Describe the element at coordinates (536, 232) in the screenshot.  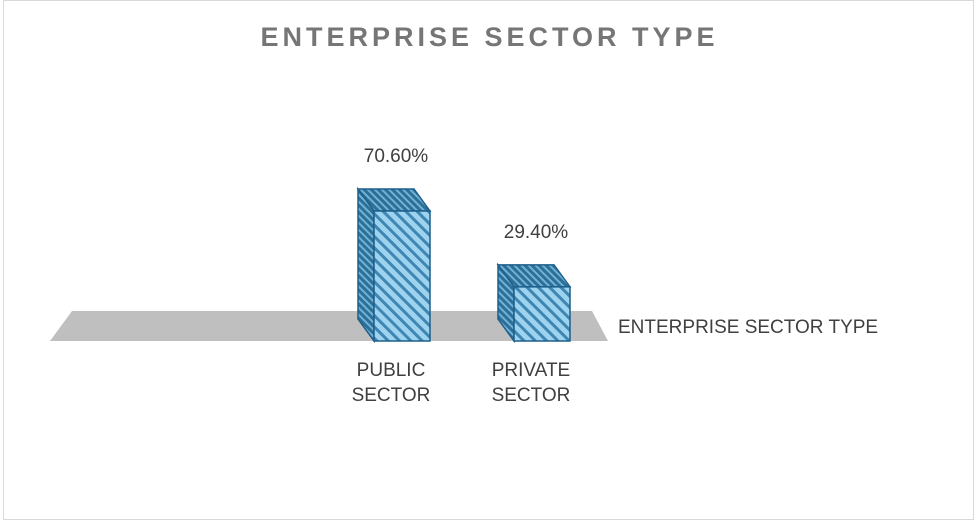
I see `data-label: 29.40%` at that location.